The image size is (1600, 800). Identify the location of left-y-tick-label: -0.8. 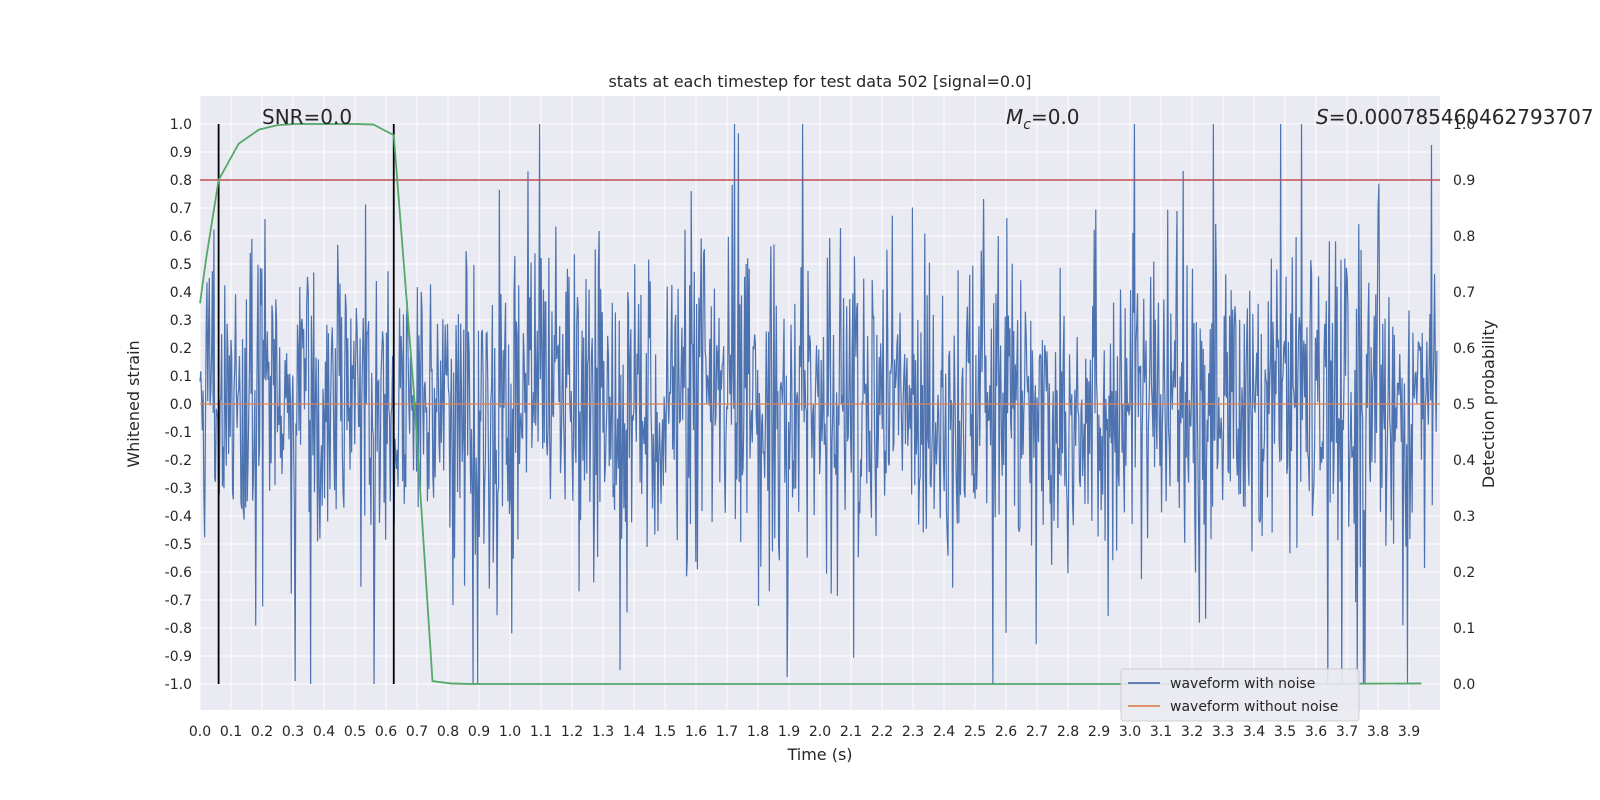
(178, 629).